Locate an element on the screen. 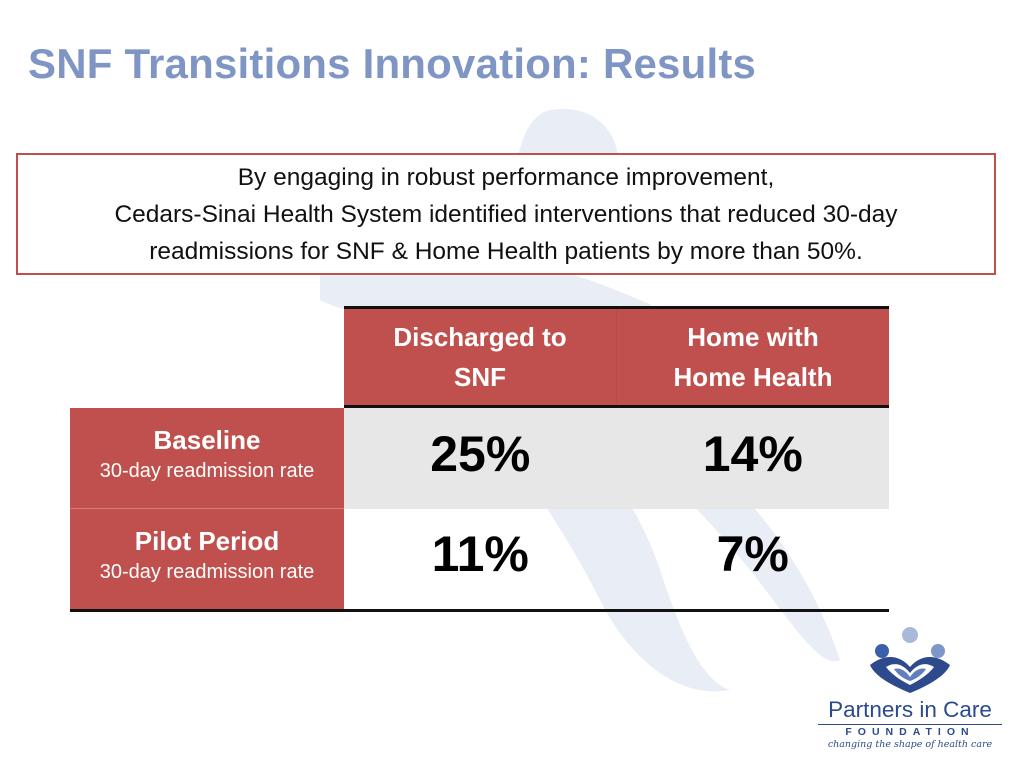 Image resolution: width=1024 pixels, height=768 pixels. logo-divider is located at coordinates (910, 724).